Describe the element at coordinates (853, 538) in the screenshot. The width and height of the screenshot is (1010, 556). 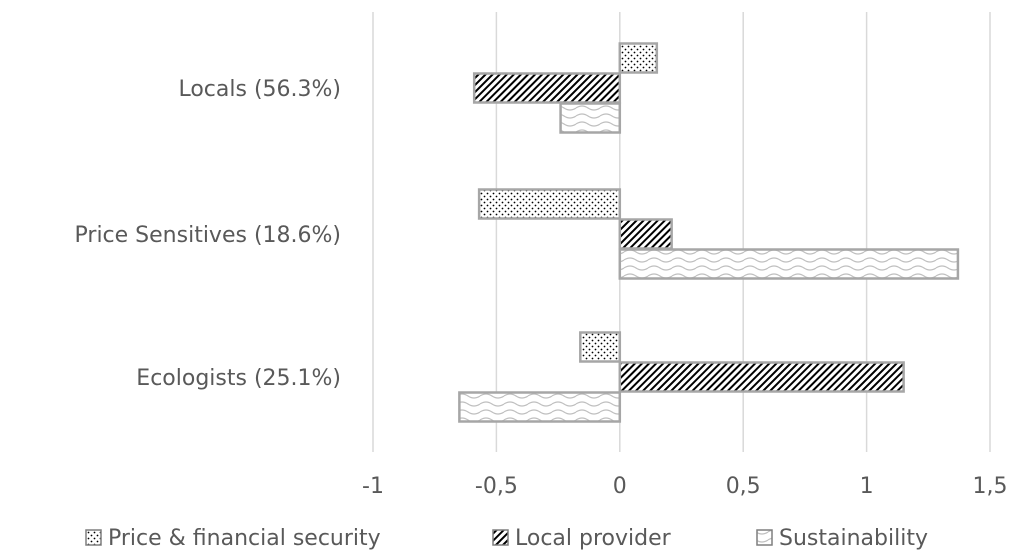
I see `legend-label: Sustainability` at that location.